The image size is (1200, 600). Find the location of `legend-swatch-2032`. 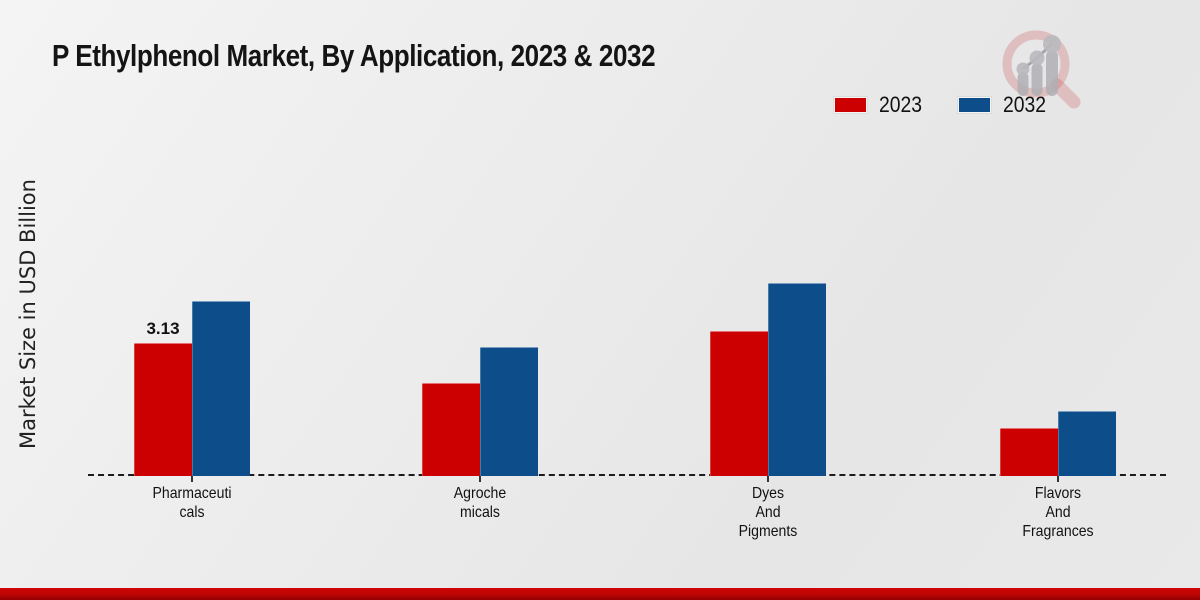

legend-swatch-2032 is located at coordinates (975, 105).